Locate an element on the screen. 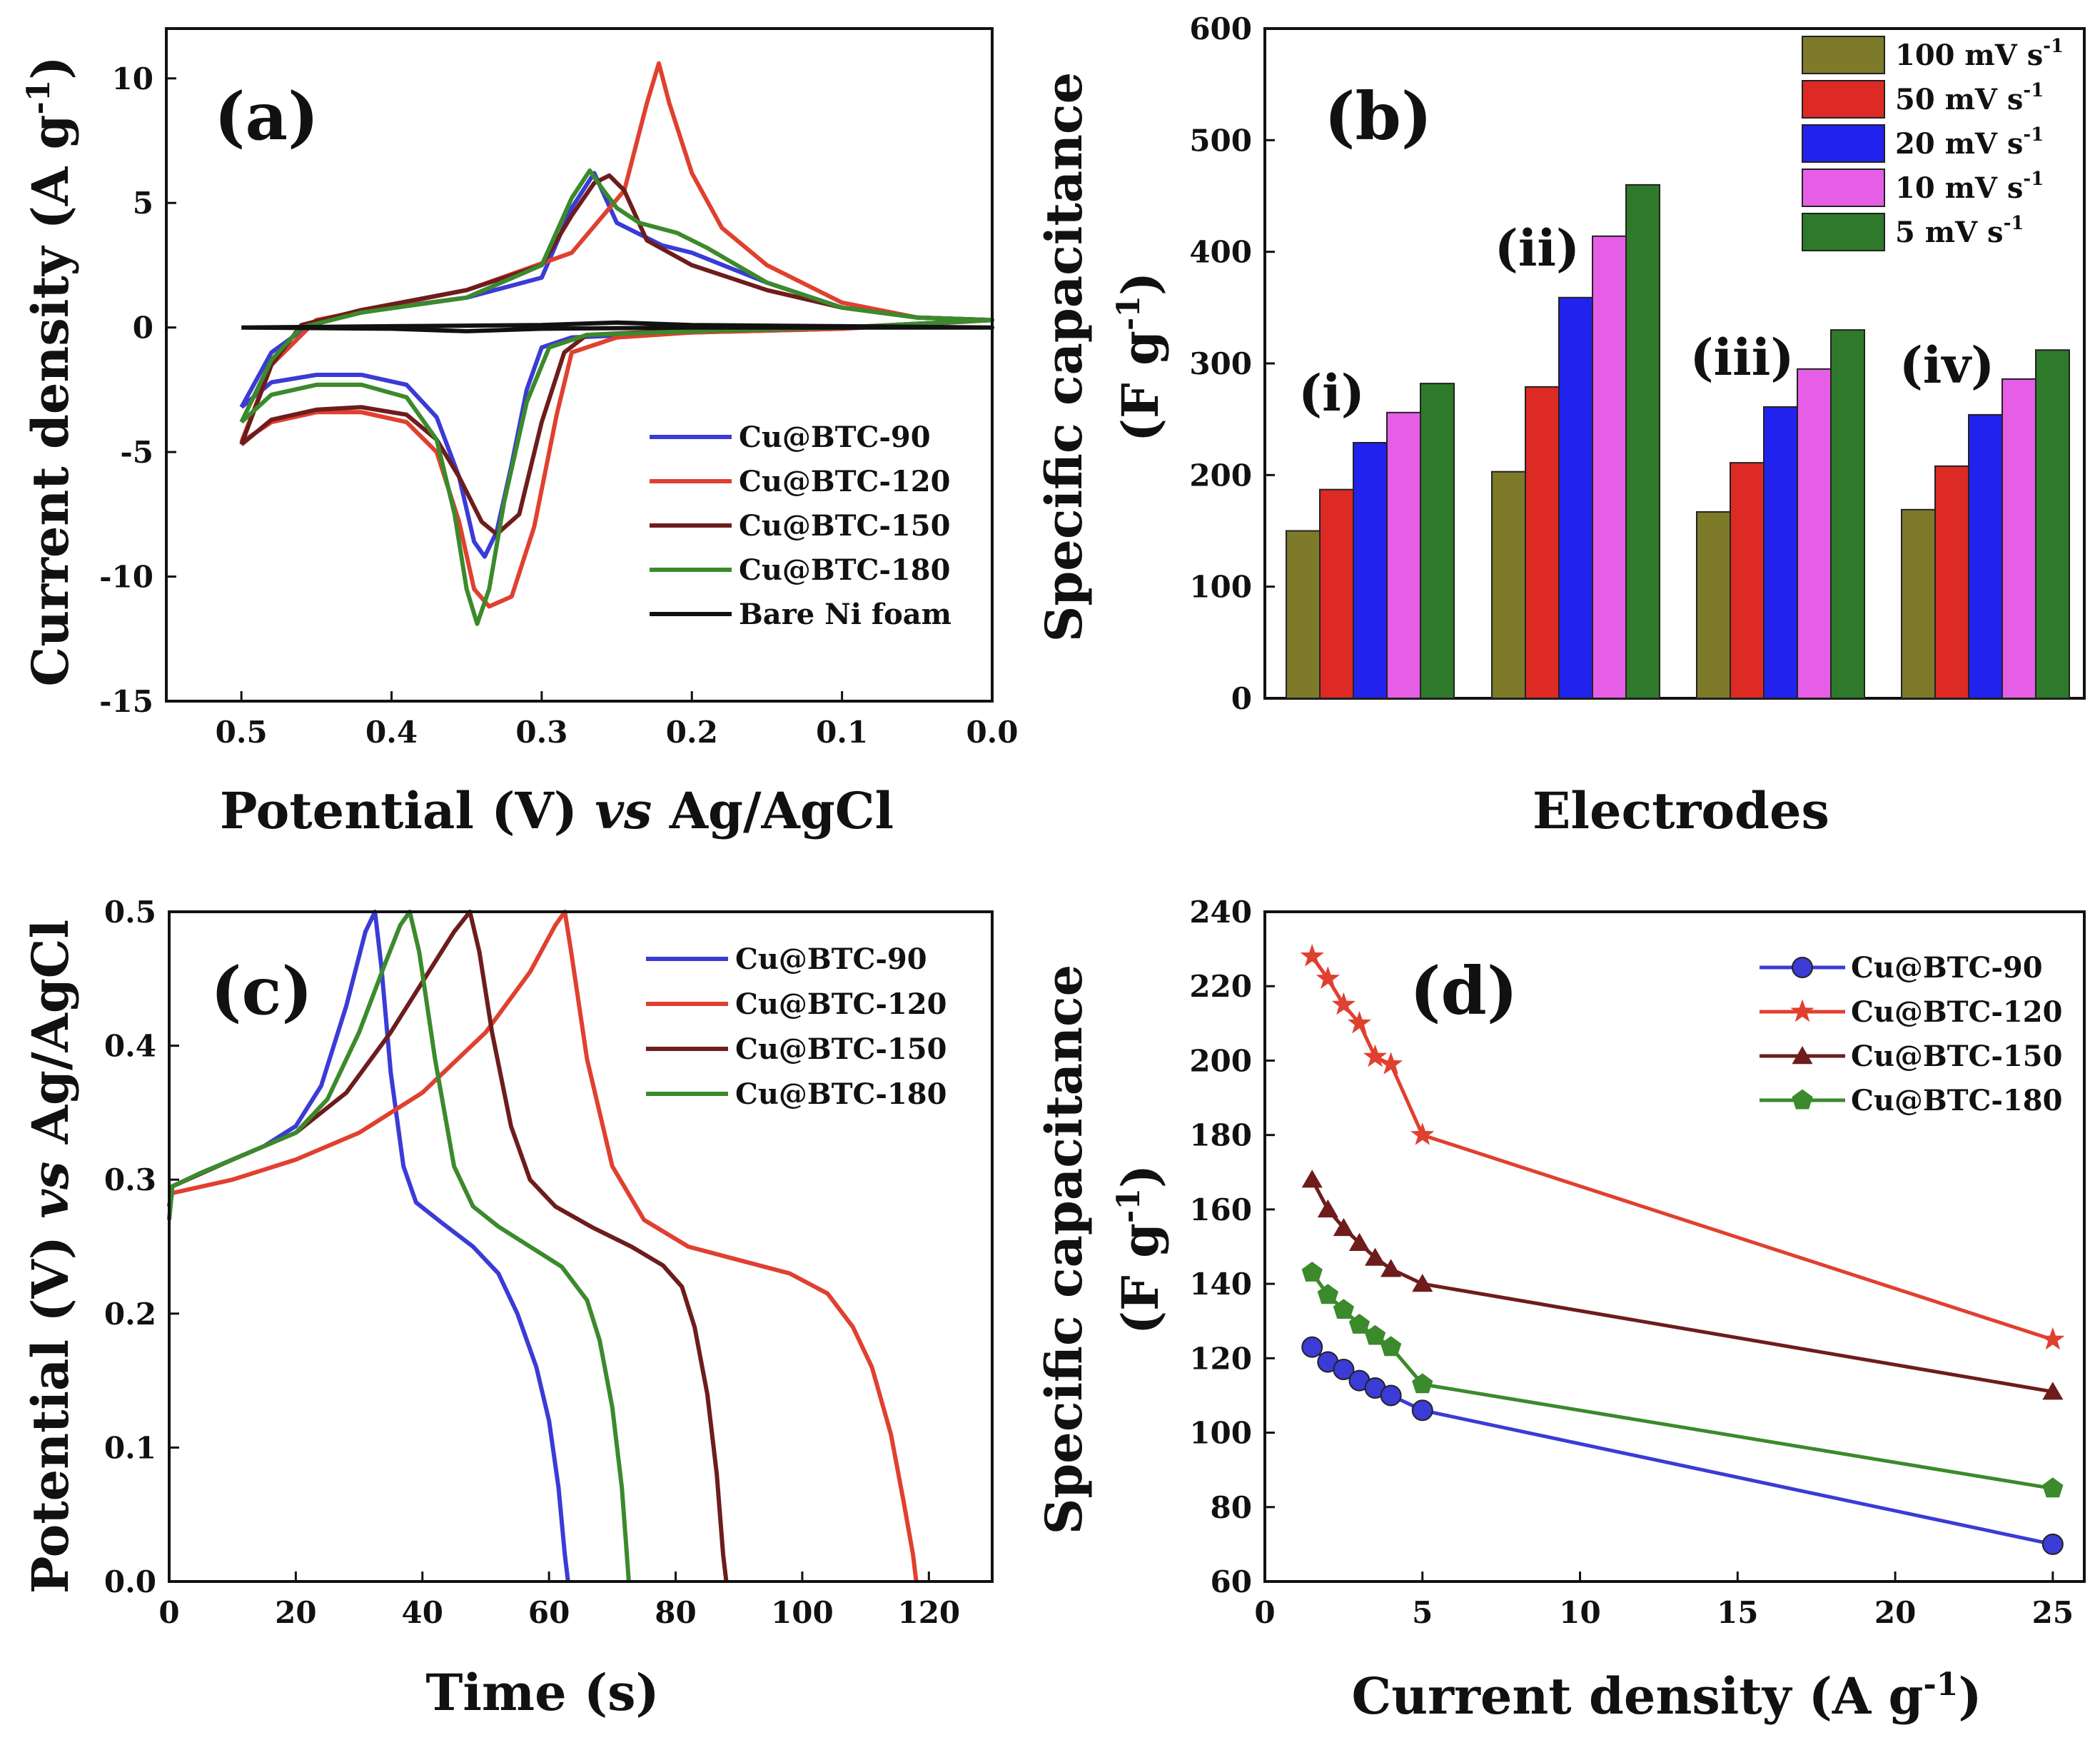 The image size is (2100, 1745). bar-iv-100-mv-s is located at coordinates (1919, 604).